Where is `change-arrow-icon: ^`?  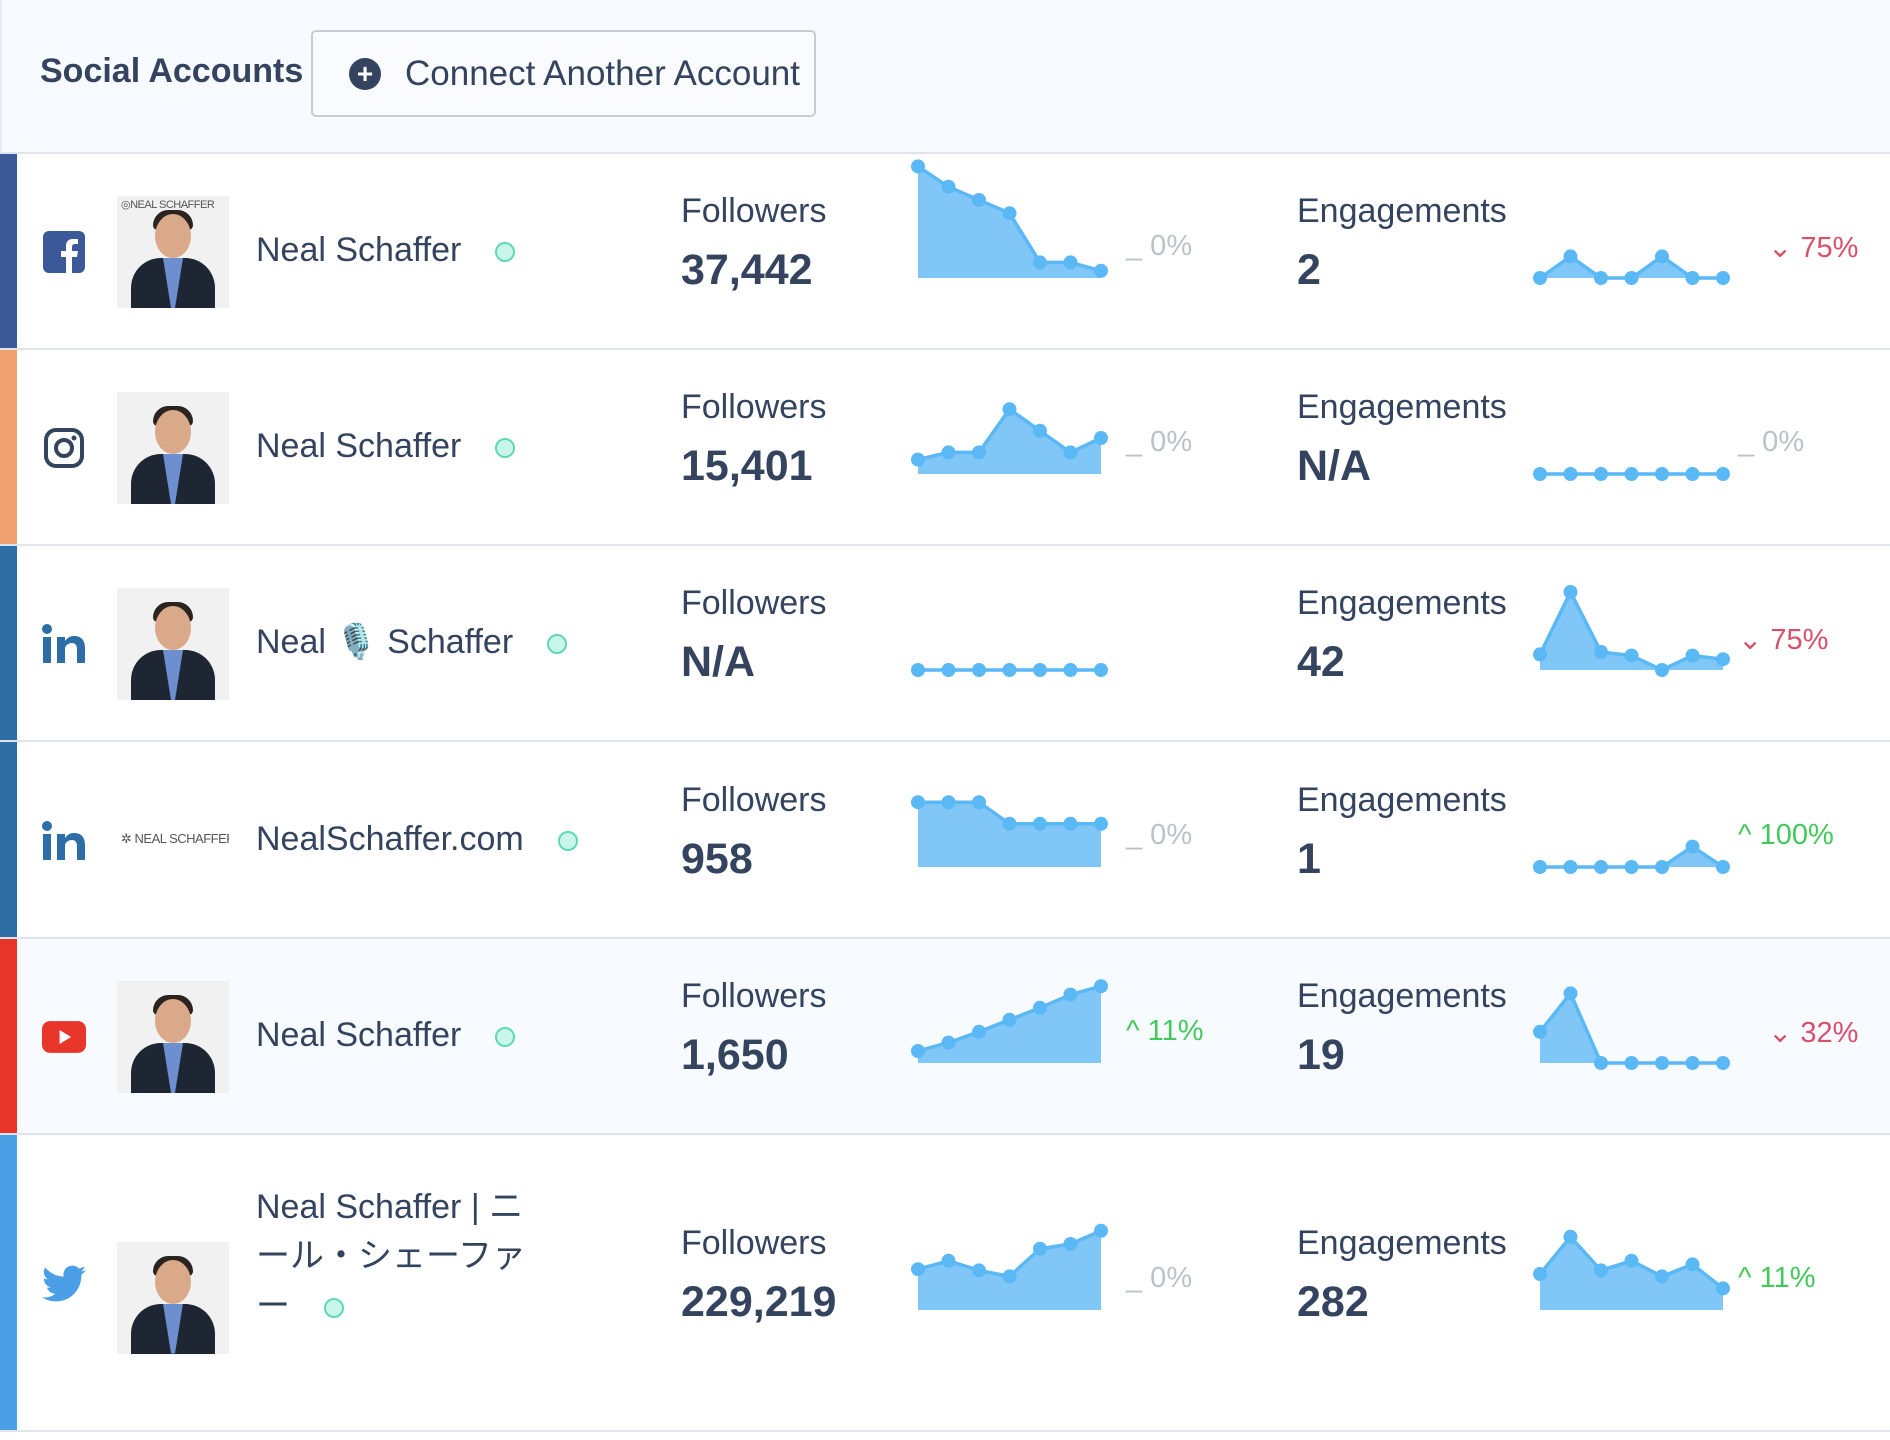
change-arrow-icon: ^ is located at coordinates (1749, 1277).